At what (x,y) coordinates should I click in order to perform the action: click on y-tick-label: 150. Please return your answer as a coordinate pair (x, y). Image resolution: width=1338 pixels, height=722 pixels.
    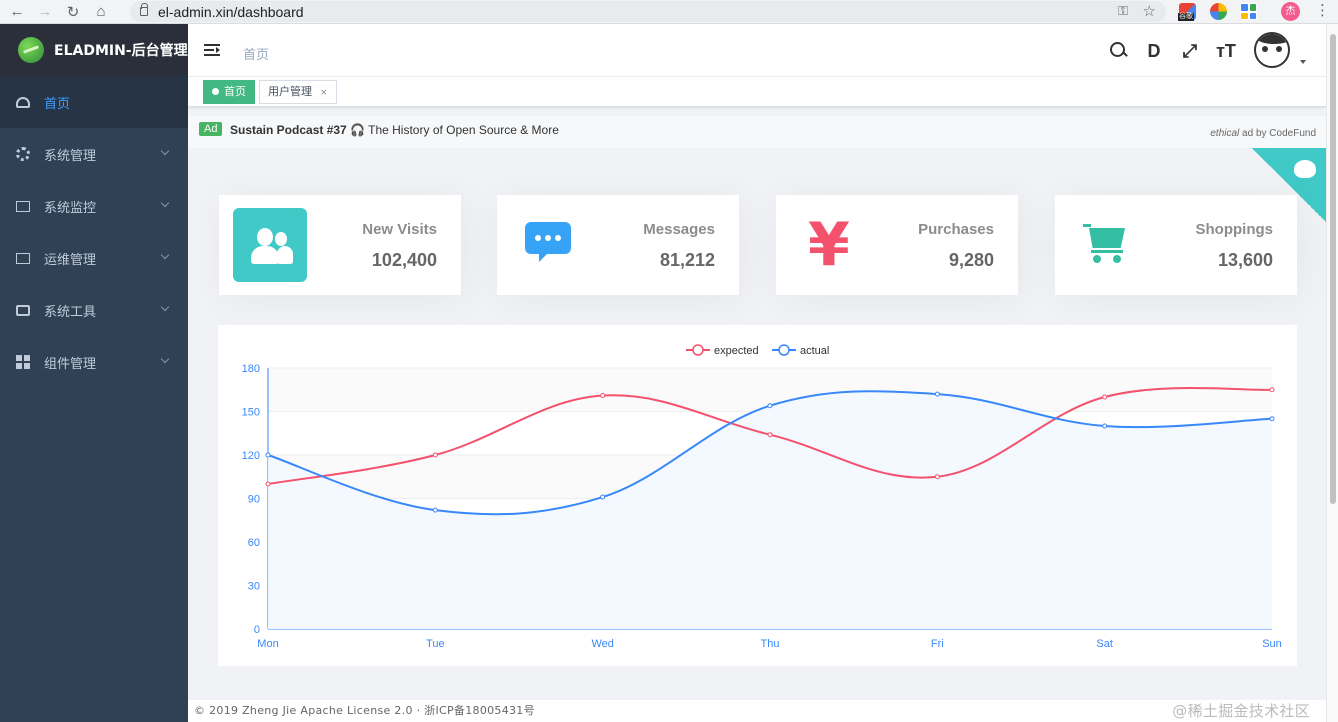
    Looking at the image, I should click on (251, 413).